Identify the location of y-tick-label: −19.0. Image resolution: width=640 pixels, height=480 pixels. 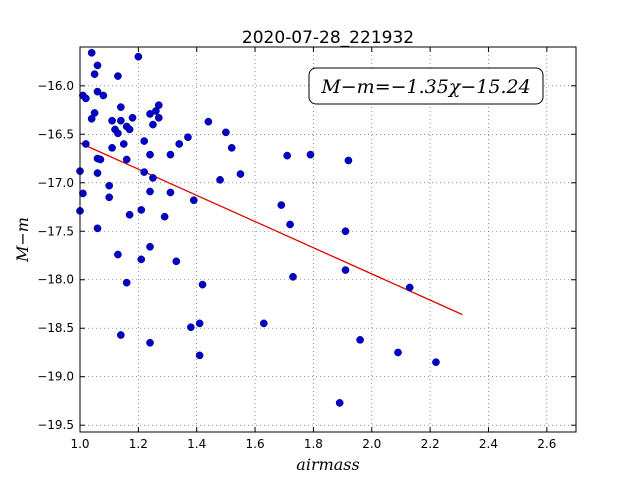
(55, 377).